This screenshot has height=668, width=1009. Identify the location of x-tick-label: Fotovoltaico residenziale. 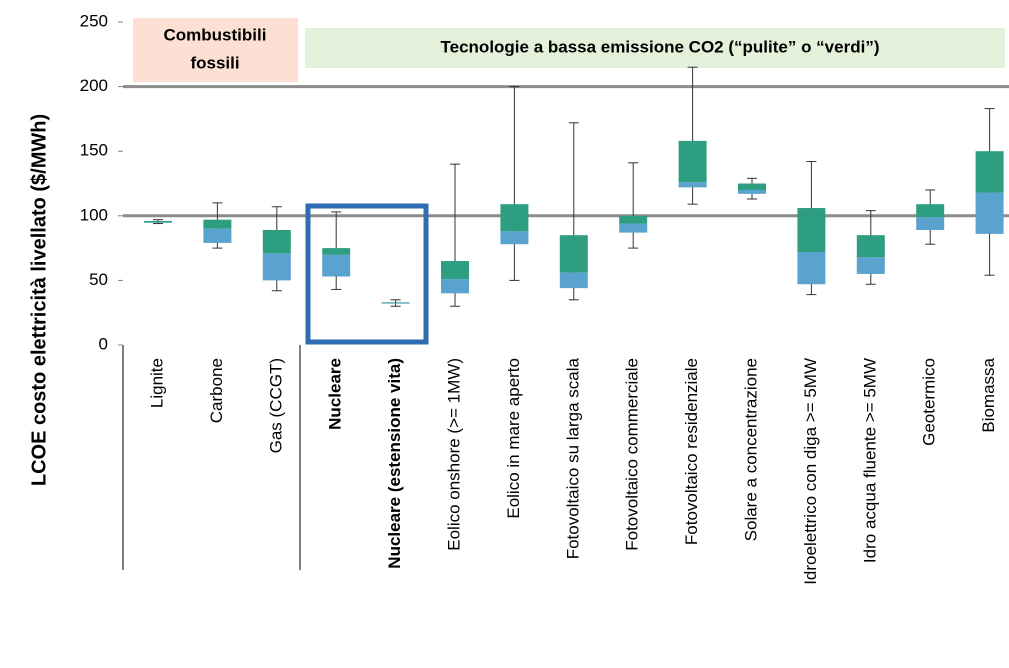
(691, 451).